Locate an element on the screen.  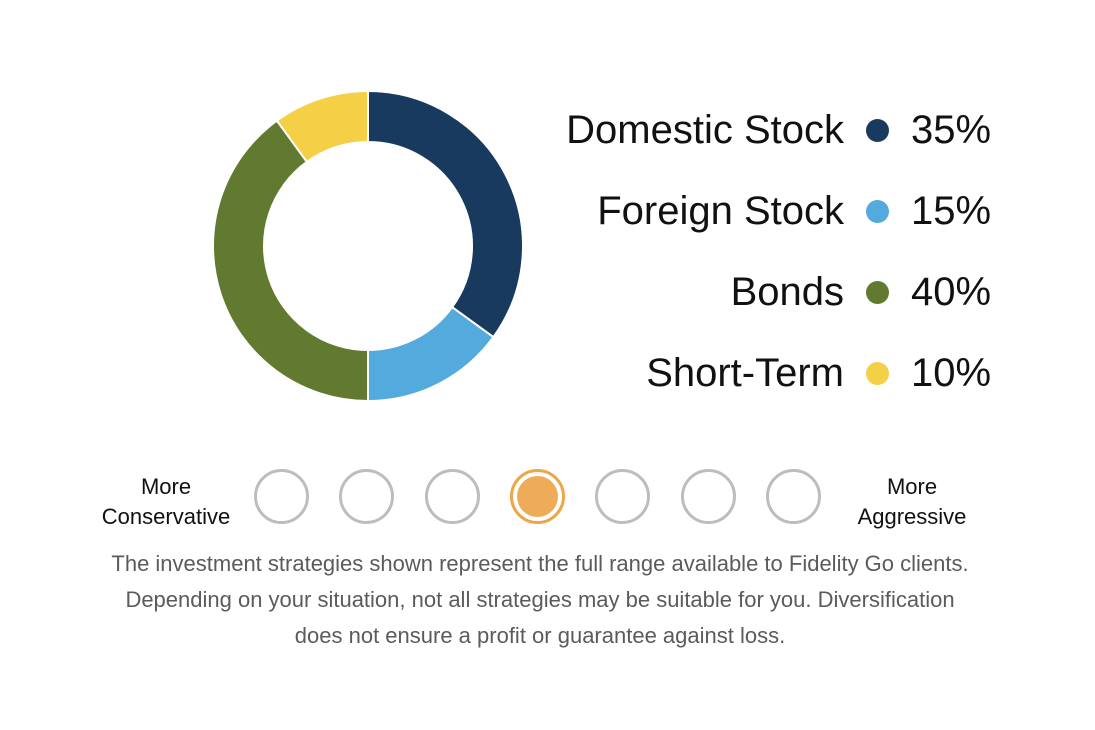
legend-row-bonds: Bonds 40% is located at coordinates (710, 292).